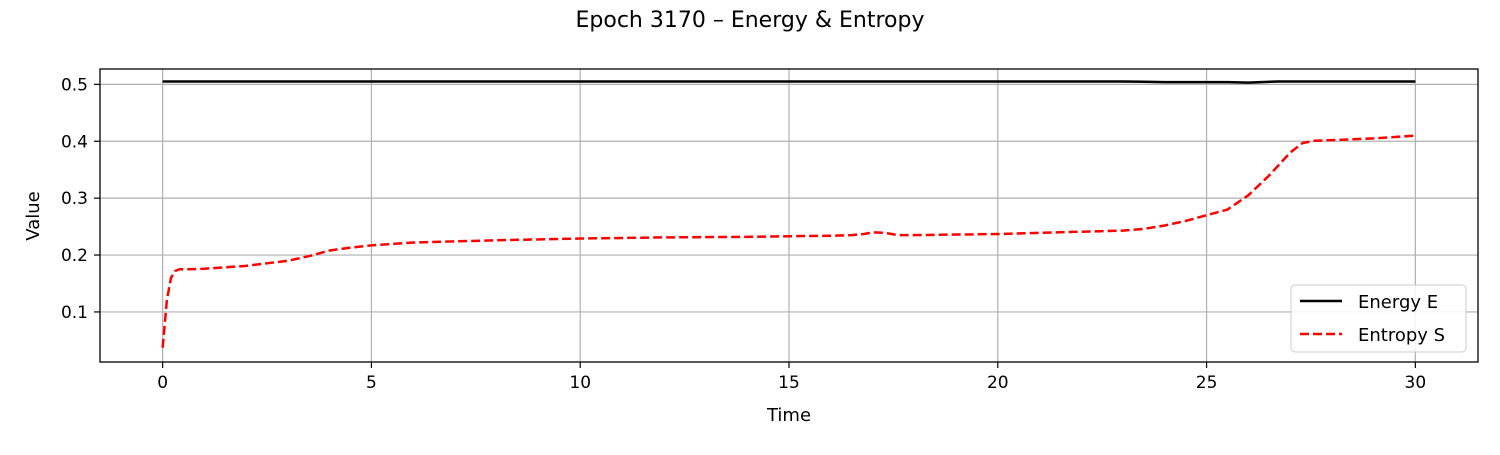 The image size is (1500, 455). Describe the element at coordinates (1398, 302) in the screenshot. I see `legend-label-energy: Energy E` at that location.